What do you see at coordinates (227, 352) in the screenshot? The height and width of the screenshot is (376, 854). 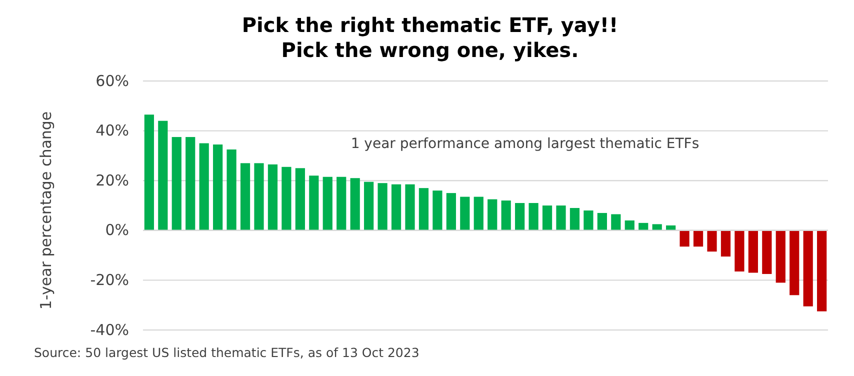 I see `source-note: Source: 50 largest US listed thematic ETFs, as of 13 Oct 2023` at bounding box center [227, 352].